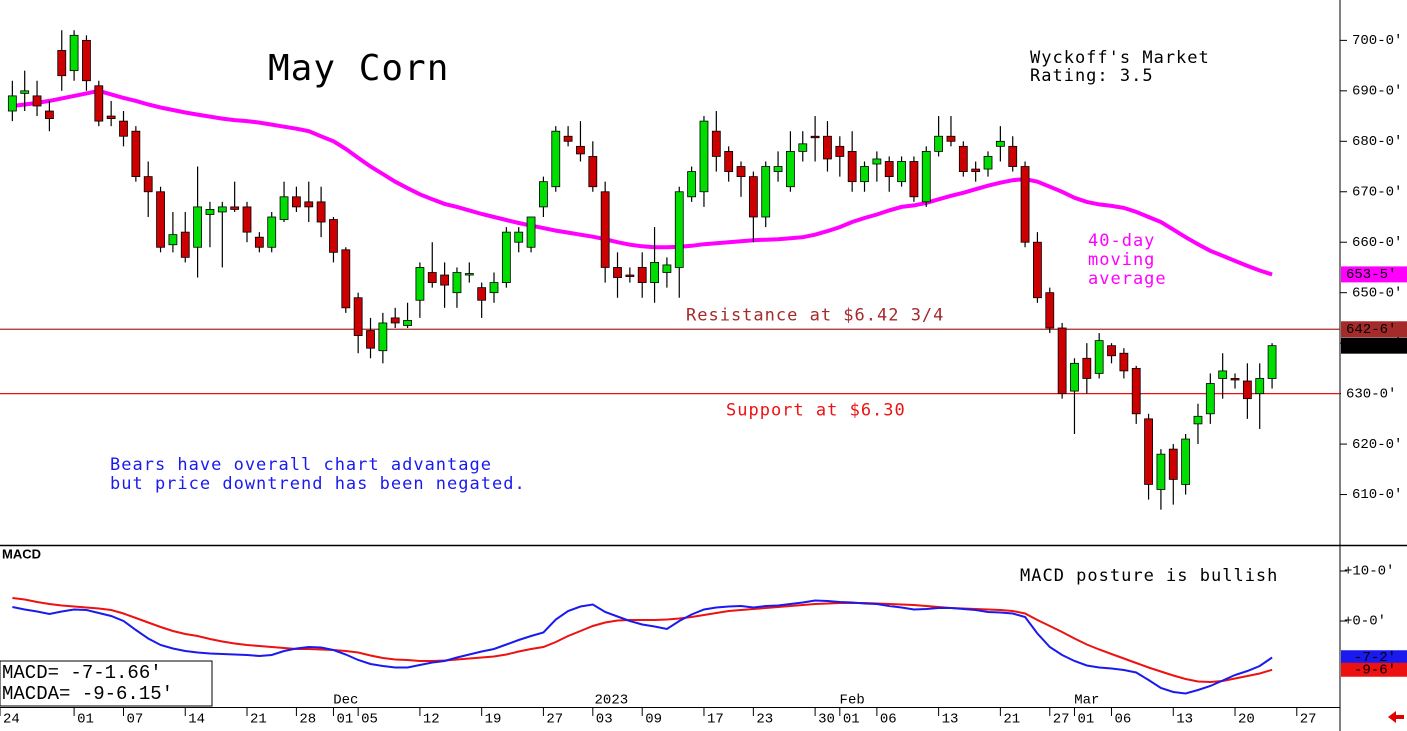 This screenshot has height=731, width=1407. What do you see at coordinates (612, 701) in the screenshot?
I see `month-label: 2023` at bounding box center [612, 701].